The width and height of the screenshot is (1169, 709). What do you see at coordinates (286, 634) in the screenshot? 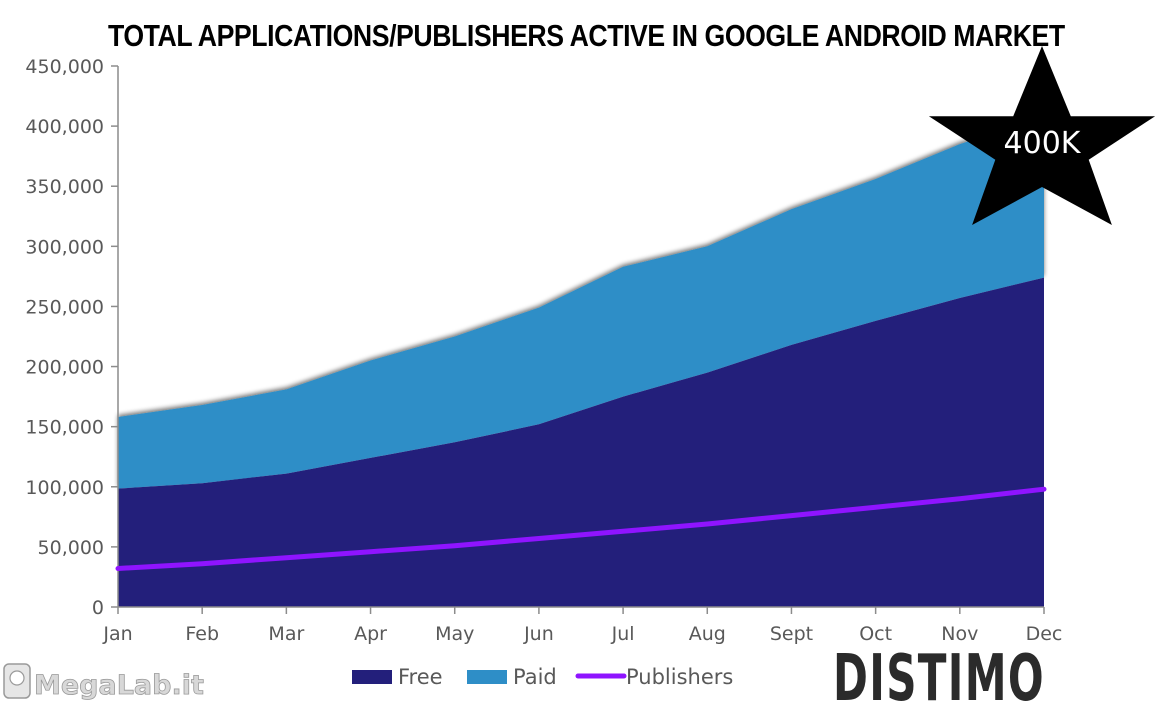
I see `x-tick-label: Mar` at bounding box center [286, 634].